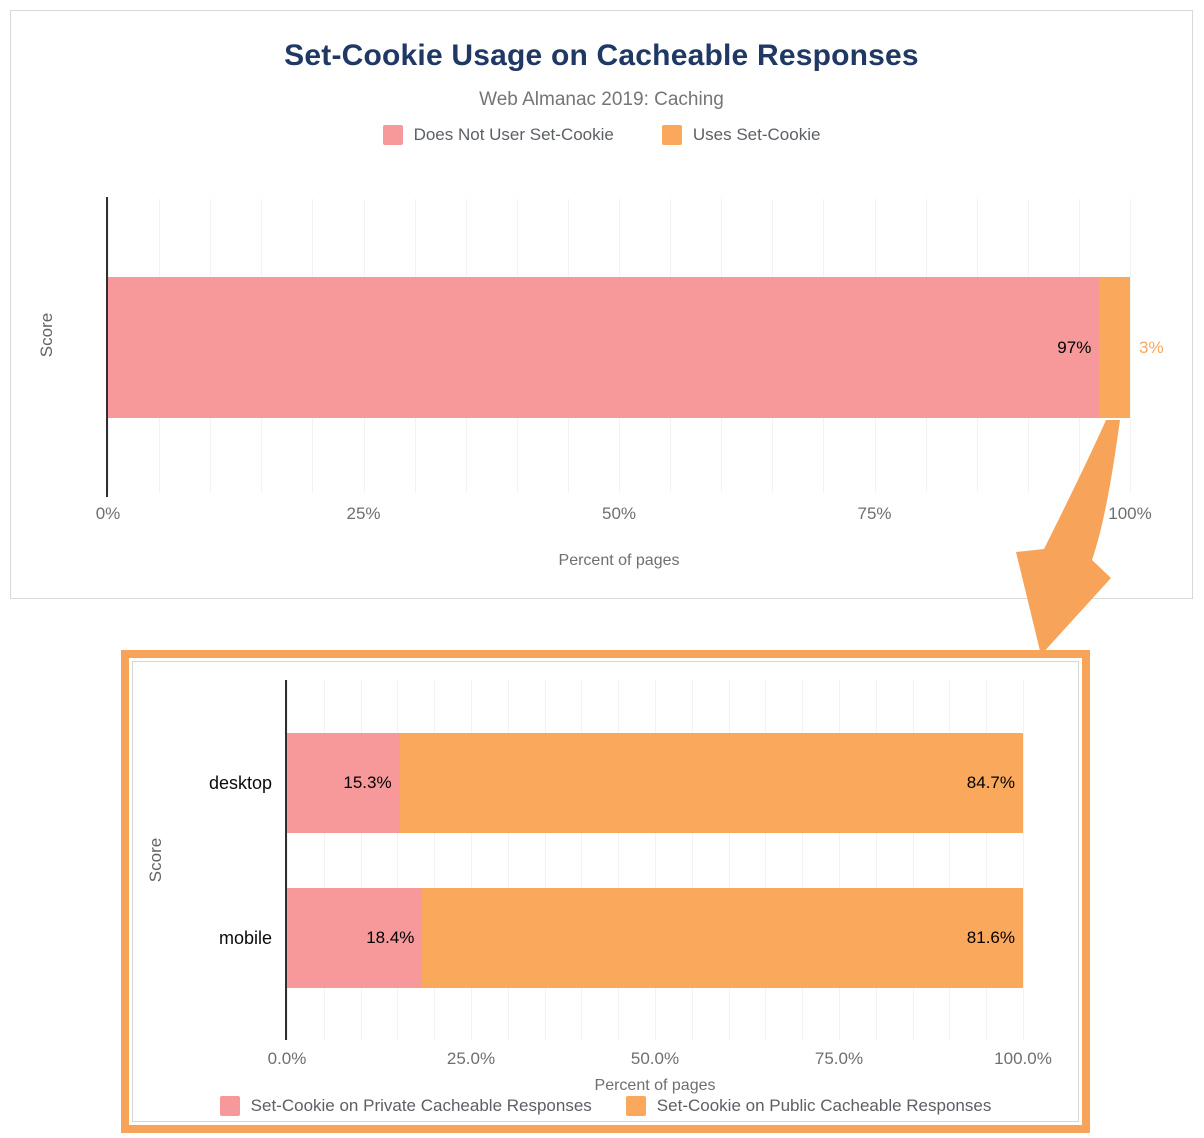 Image resolution: width=1204 pixels, height=1138 pixels. I want to click on x-axis-ticks: 0% 25% 50% 75% 100%, so click(624, 514).